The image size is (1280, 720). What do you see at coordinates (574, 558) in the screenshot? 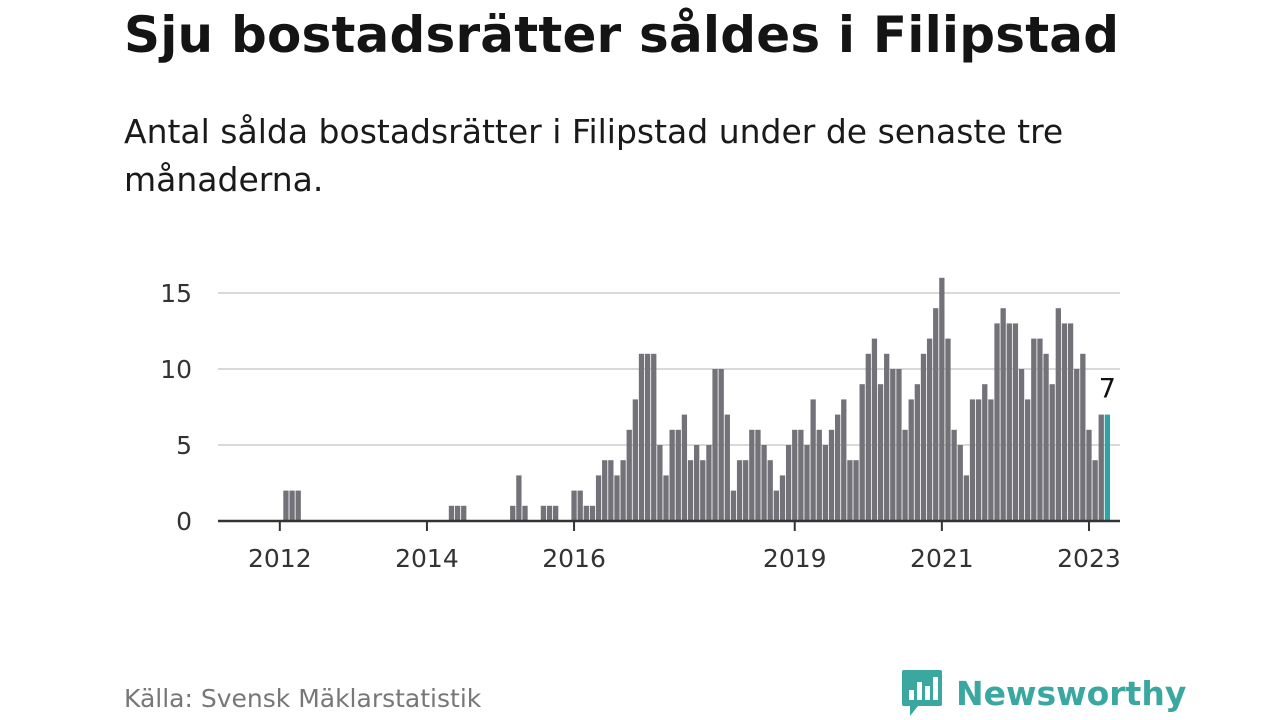
I see `x-tick-label: 2016` at bounding box center [574, 558].